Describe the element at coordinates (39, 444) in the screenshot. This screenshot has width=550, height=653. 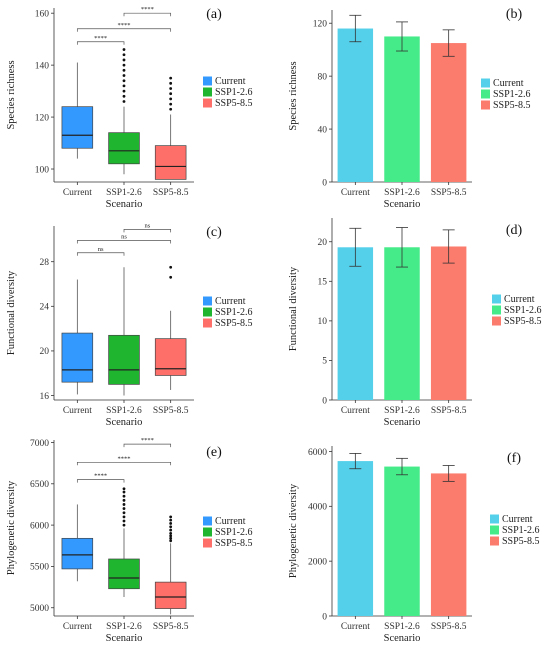
I see `y-tick-label: 7000` at that location.